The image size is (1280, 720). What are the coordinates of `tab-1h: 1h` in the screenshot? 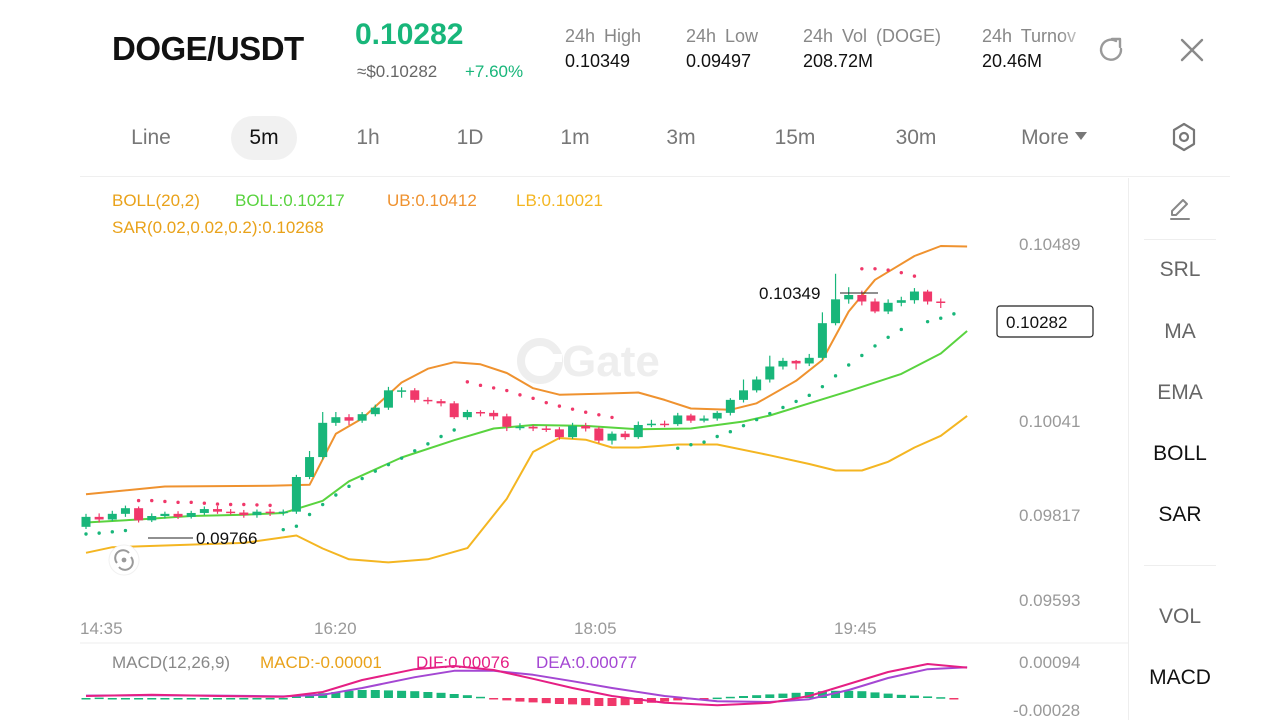 It's located at (368, 137).